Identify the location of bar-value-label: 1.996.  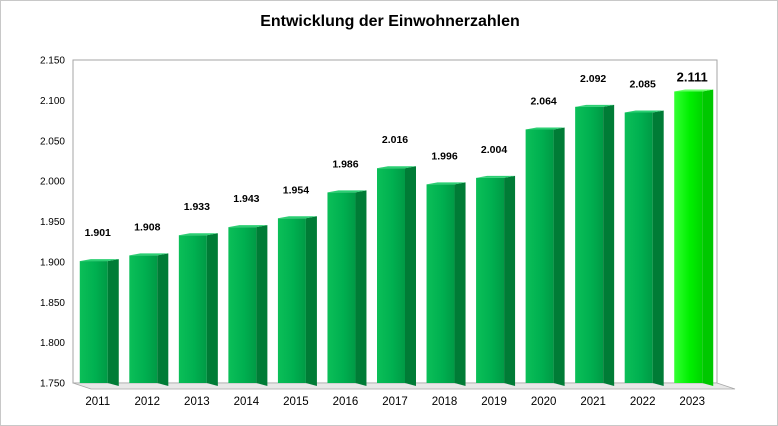
(444, 156).